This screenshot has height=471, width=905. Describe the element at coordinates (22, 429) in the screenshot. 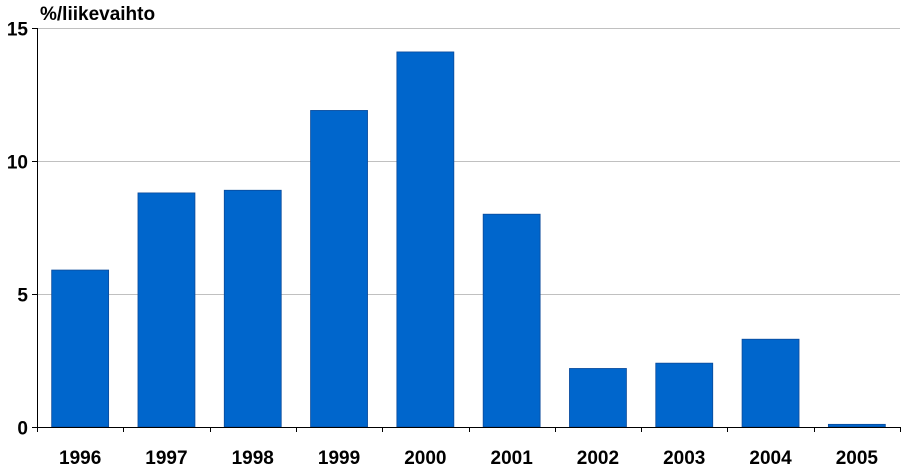

I see `y-tick-label-0: 0` at that location.